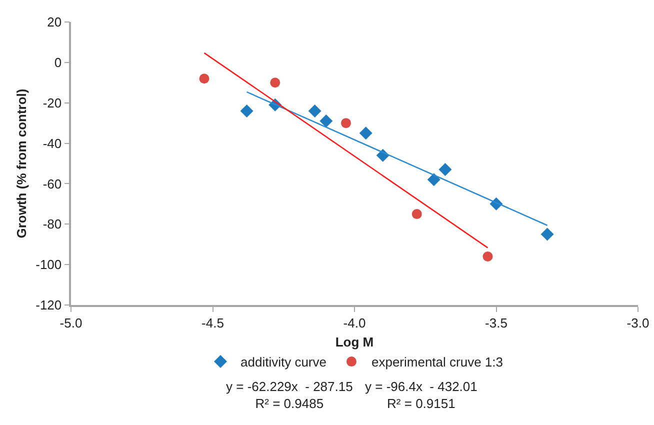 Image resolution: width=654 pixels, height=425 pixels. What do you see at coordinates (354, 322) in the screenshot?
I see `x-tick-label: -4.0` at bounding box center [354, 322].